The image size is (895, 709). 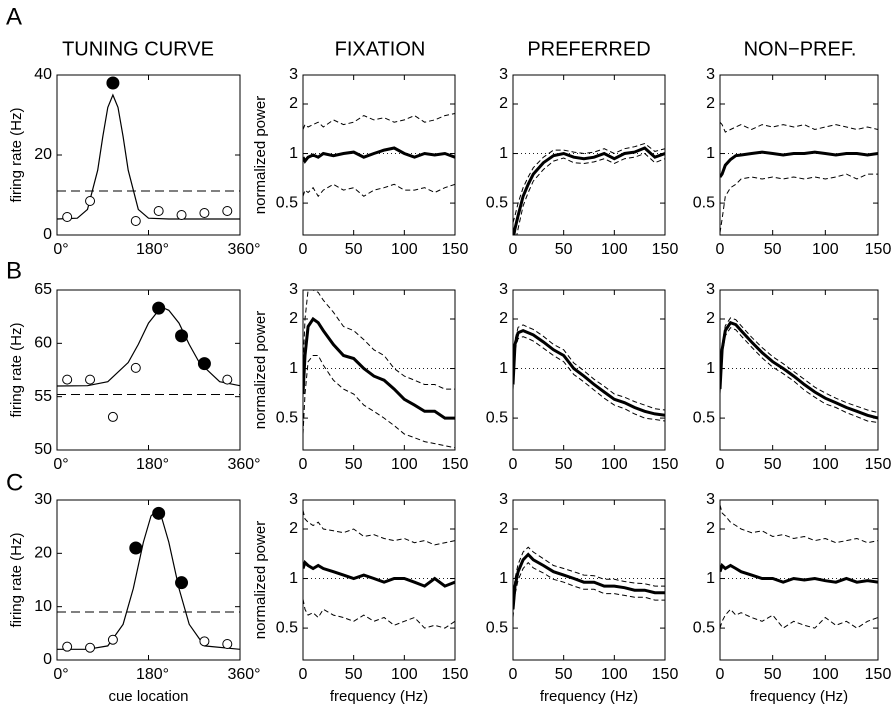 What do you see at coordinates (43, 449) in the screenshot?
I see `y-tick-label: 50` at bounding box center [43, 449].